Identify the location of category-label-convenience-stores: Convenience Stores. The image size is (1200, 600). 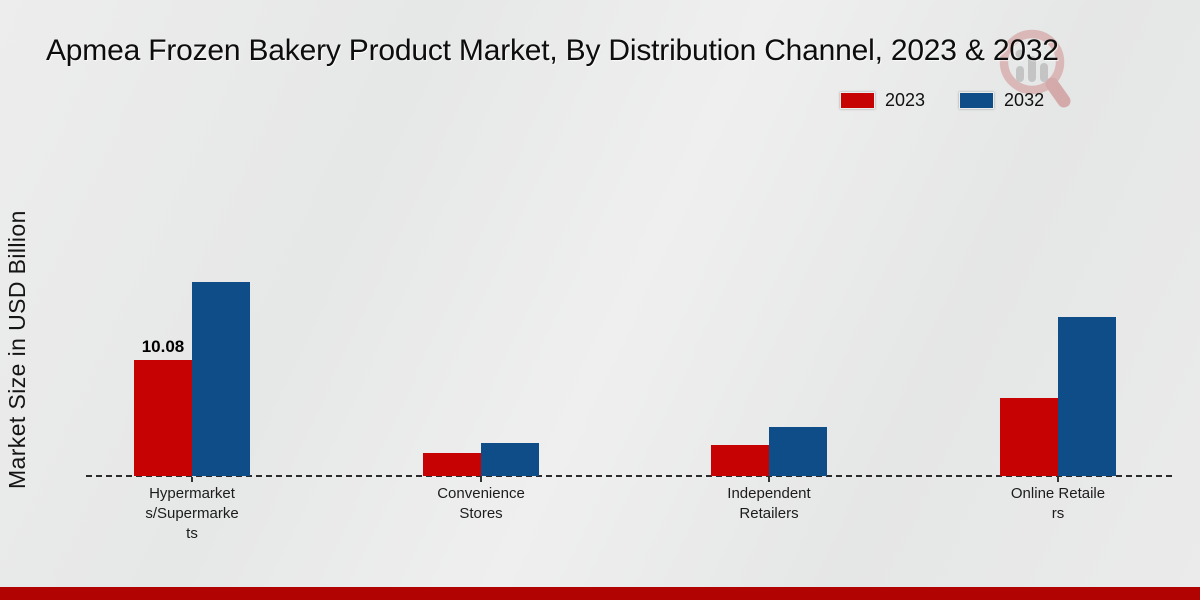
(481, 503).